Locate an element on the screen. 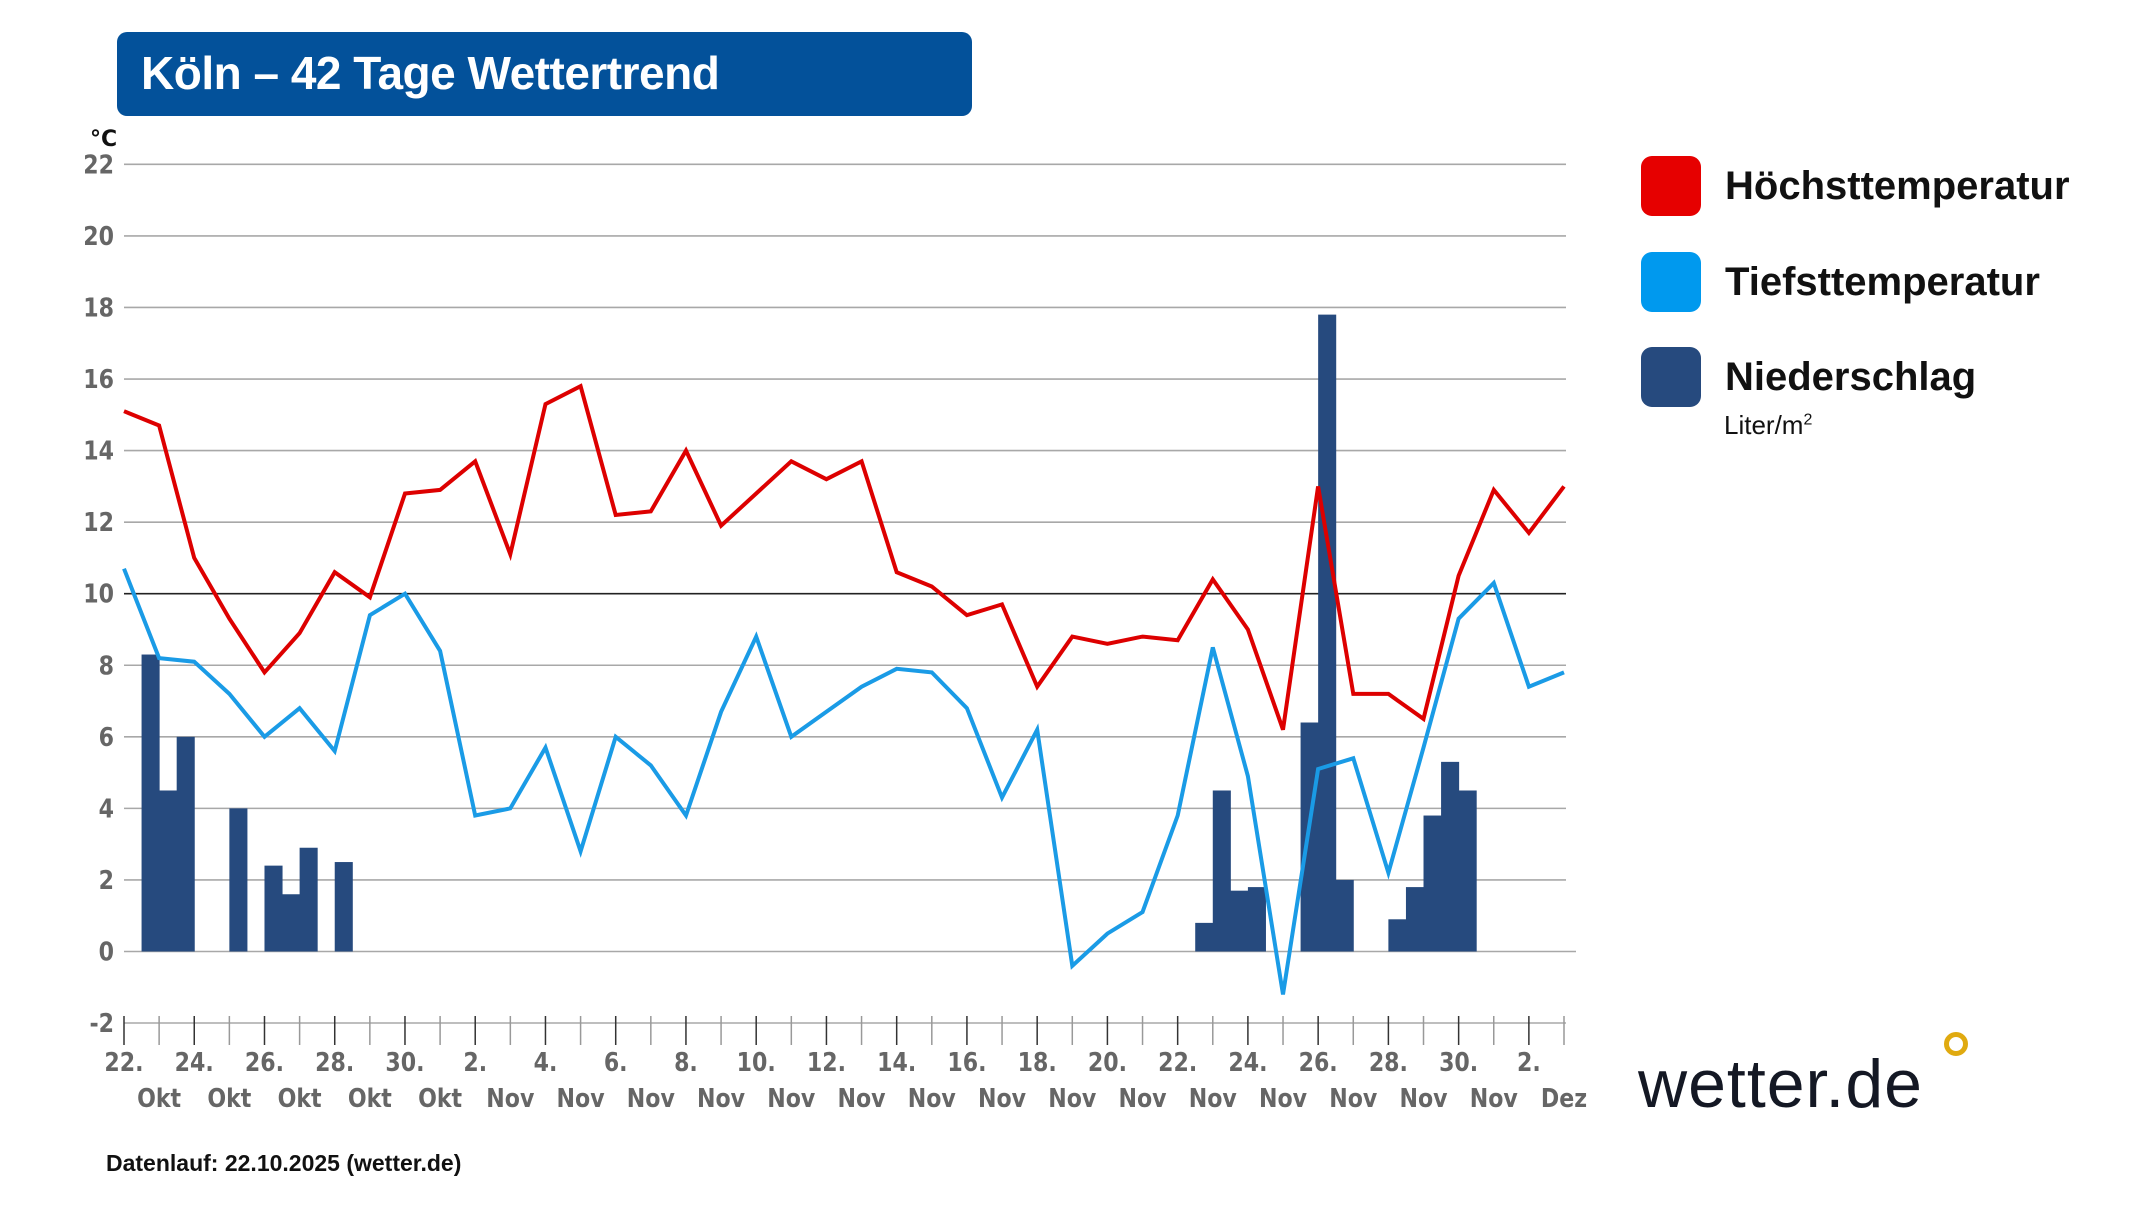  y-tick-label: 20 is located at coordinates (98, 236).